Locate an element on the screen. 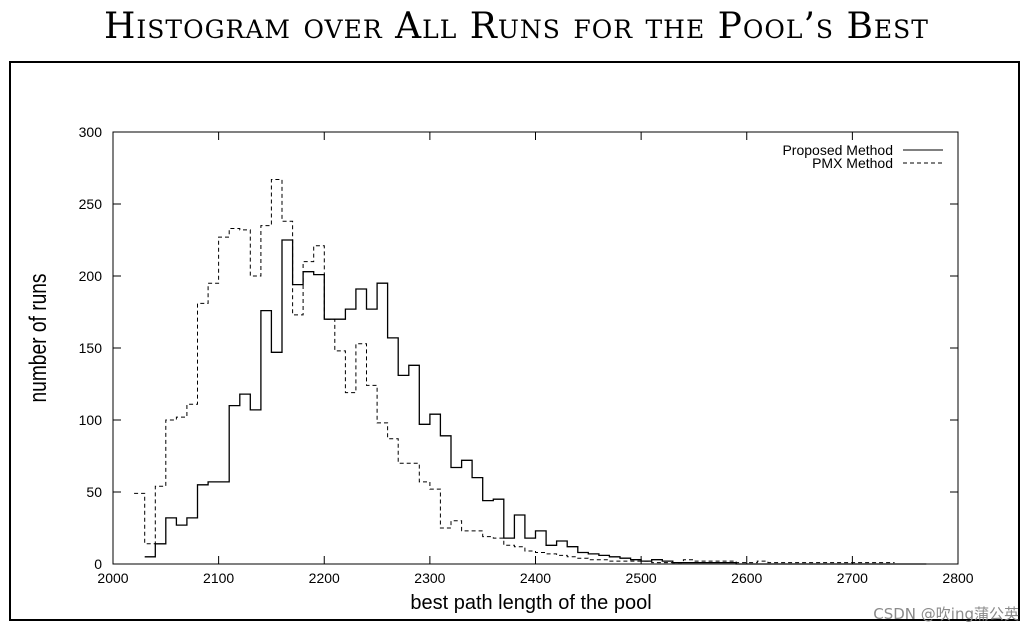  watermark: CSDN @吹ing蒲公英 is located at coordinates (946, 614).